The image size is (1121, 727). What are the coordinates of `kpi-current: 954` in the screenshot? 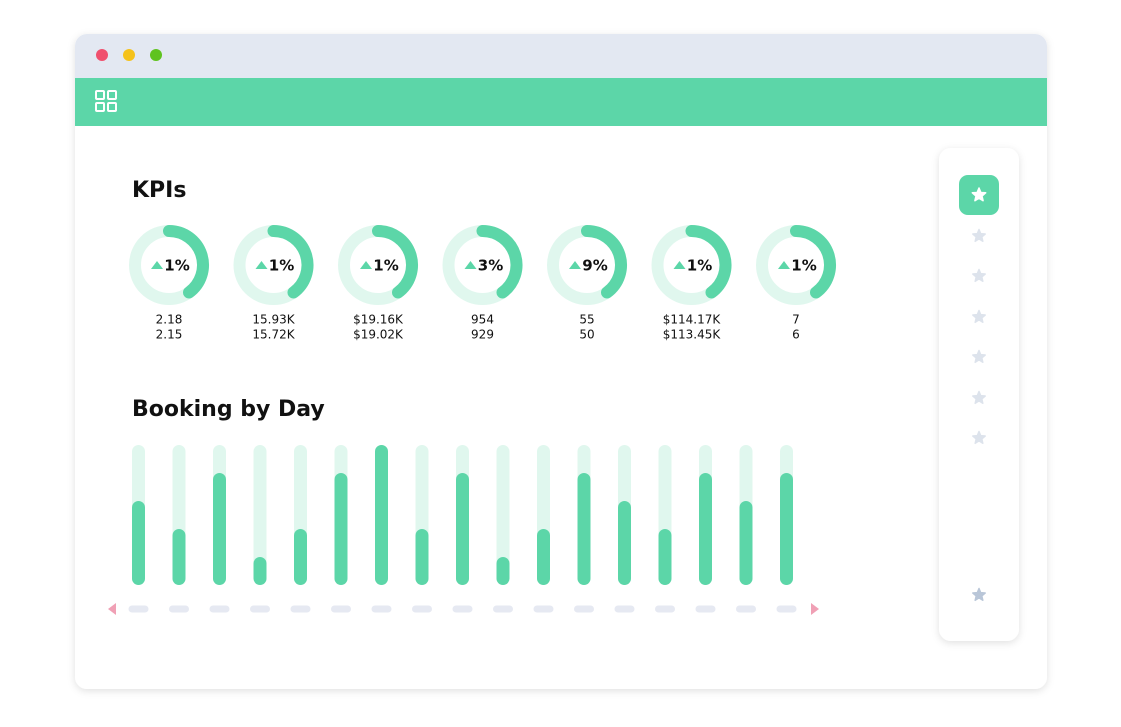 It's located at (482, 320).